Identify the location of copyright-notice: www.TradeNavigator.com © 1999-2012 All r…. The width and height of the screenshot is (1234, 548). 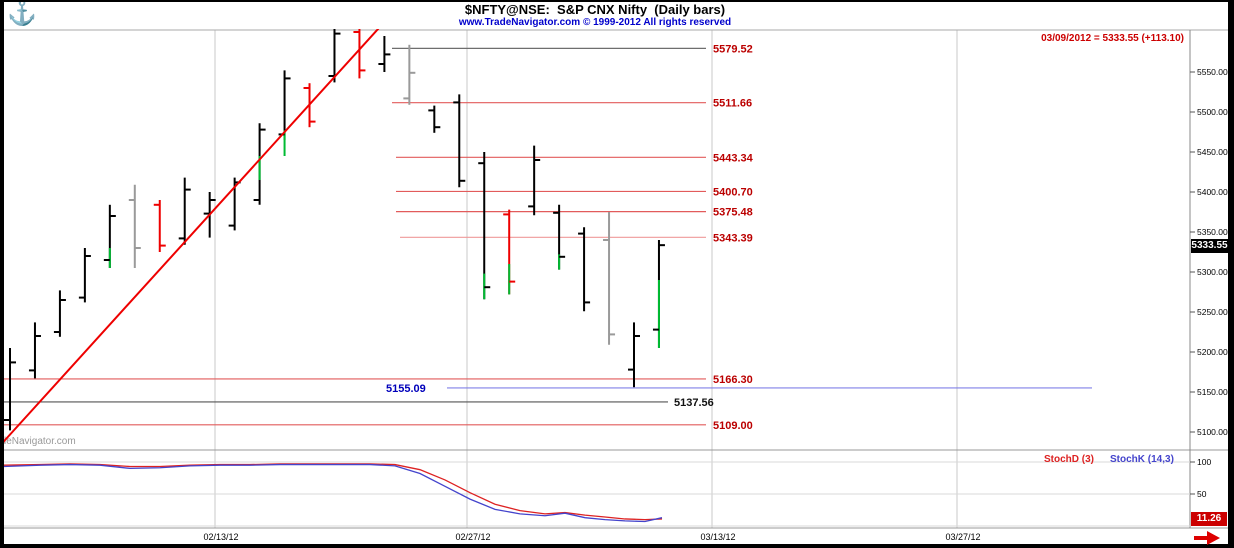
(595, 22).